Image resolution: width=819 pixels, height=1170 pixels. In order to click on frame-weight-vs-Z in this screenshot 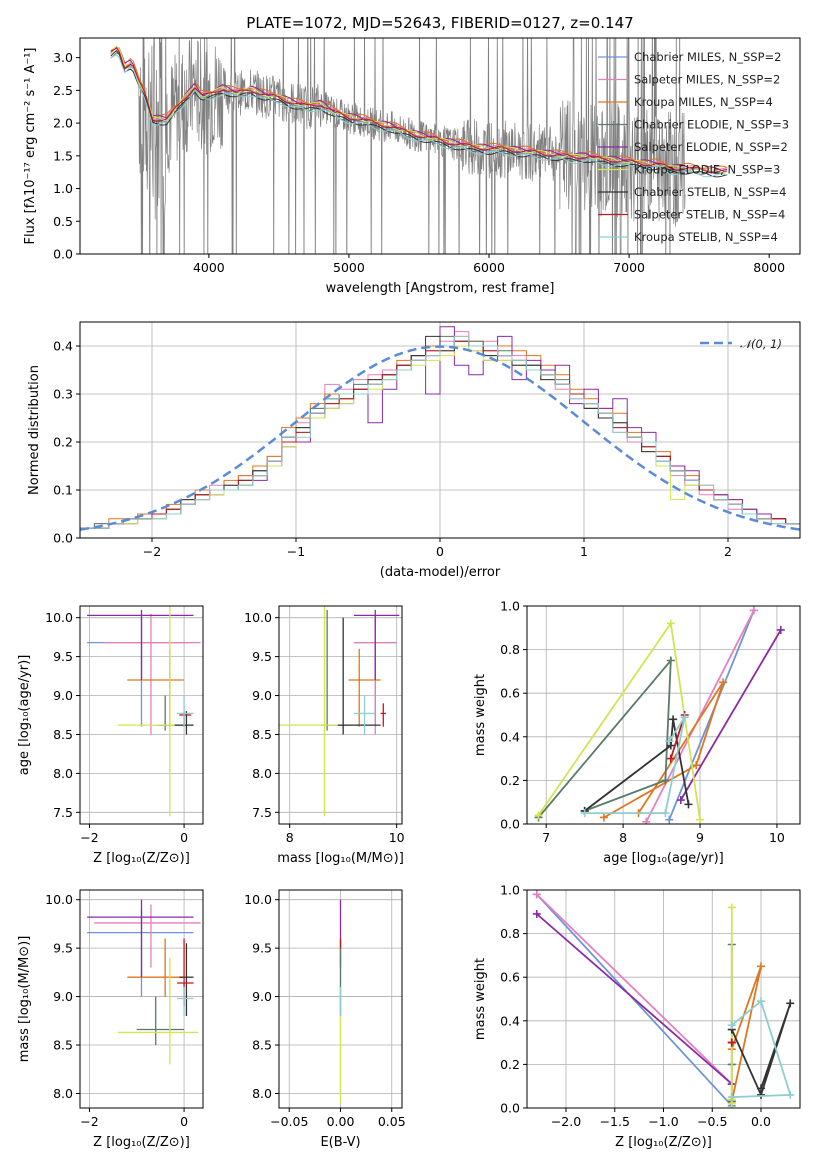, I will do `click(663, 999)`.